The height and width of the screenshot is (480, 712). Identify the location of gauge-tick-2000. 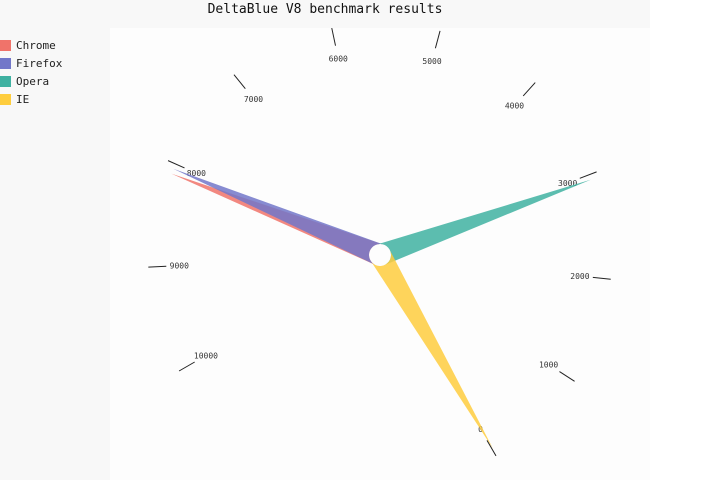
(601, 278).